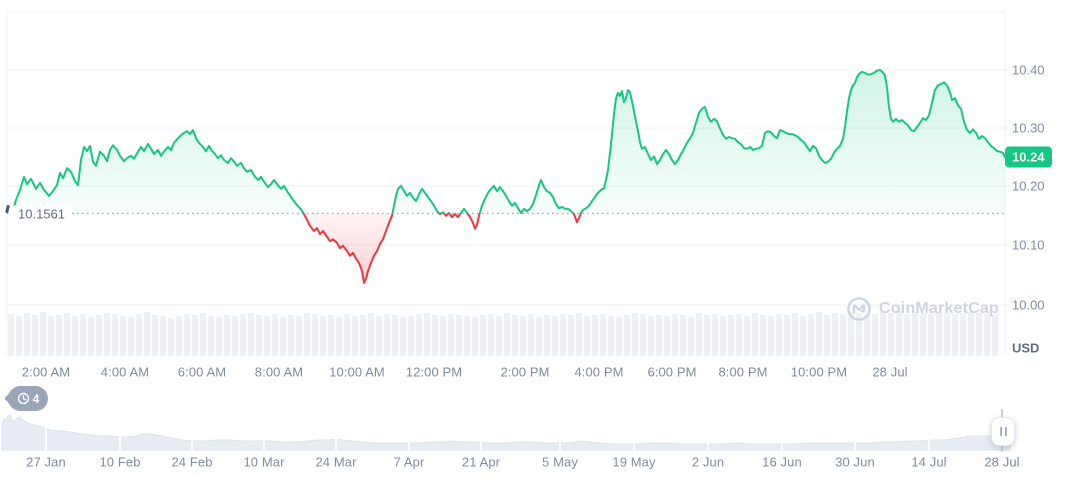 The height and width of the screenshot is (477, 1072). I want to click on navigator-date-label: 27 Jan, so click(46, 462).